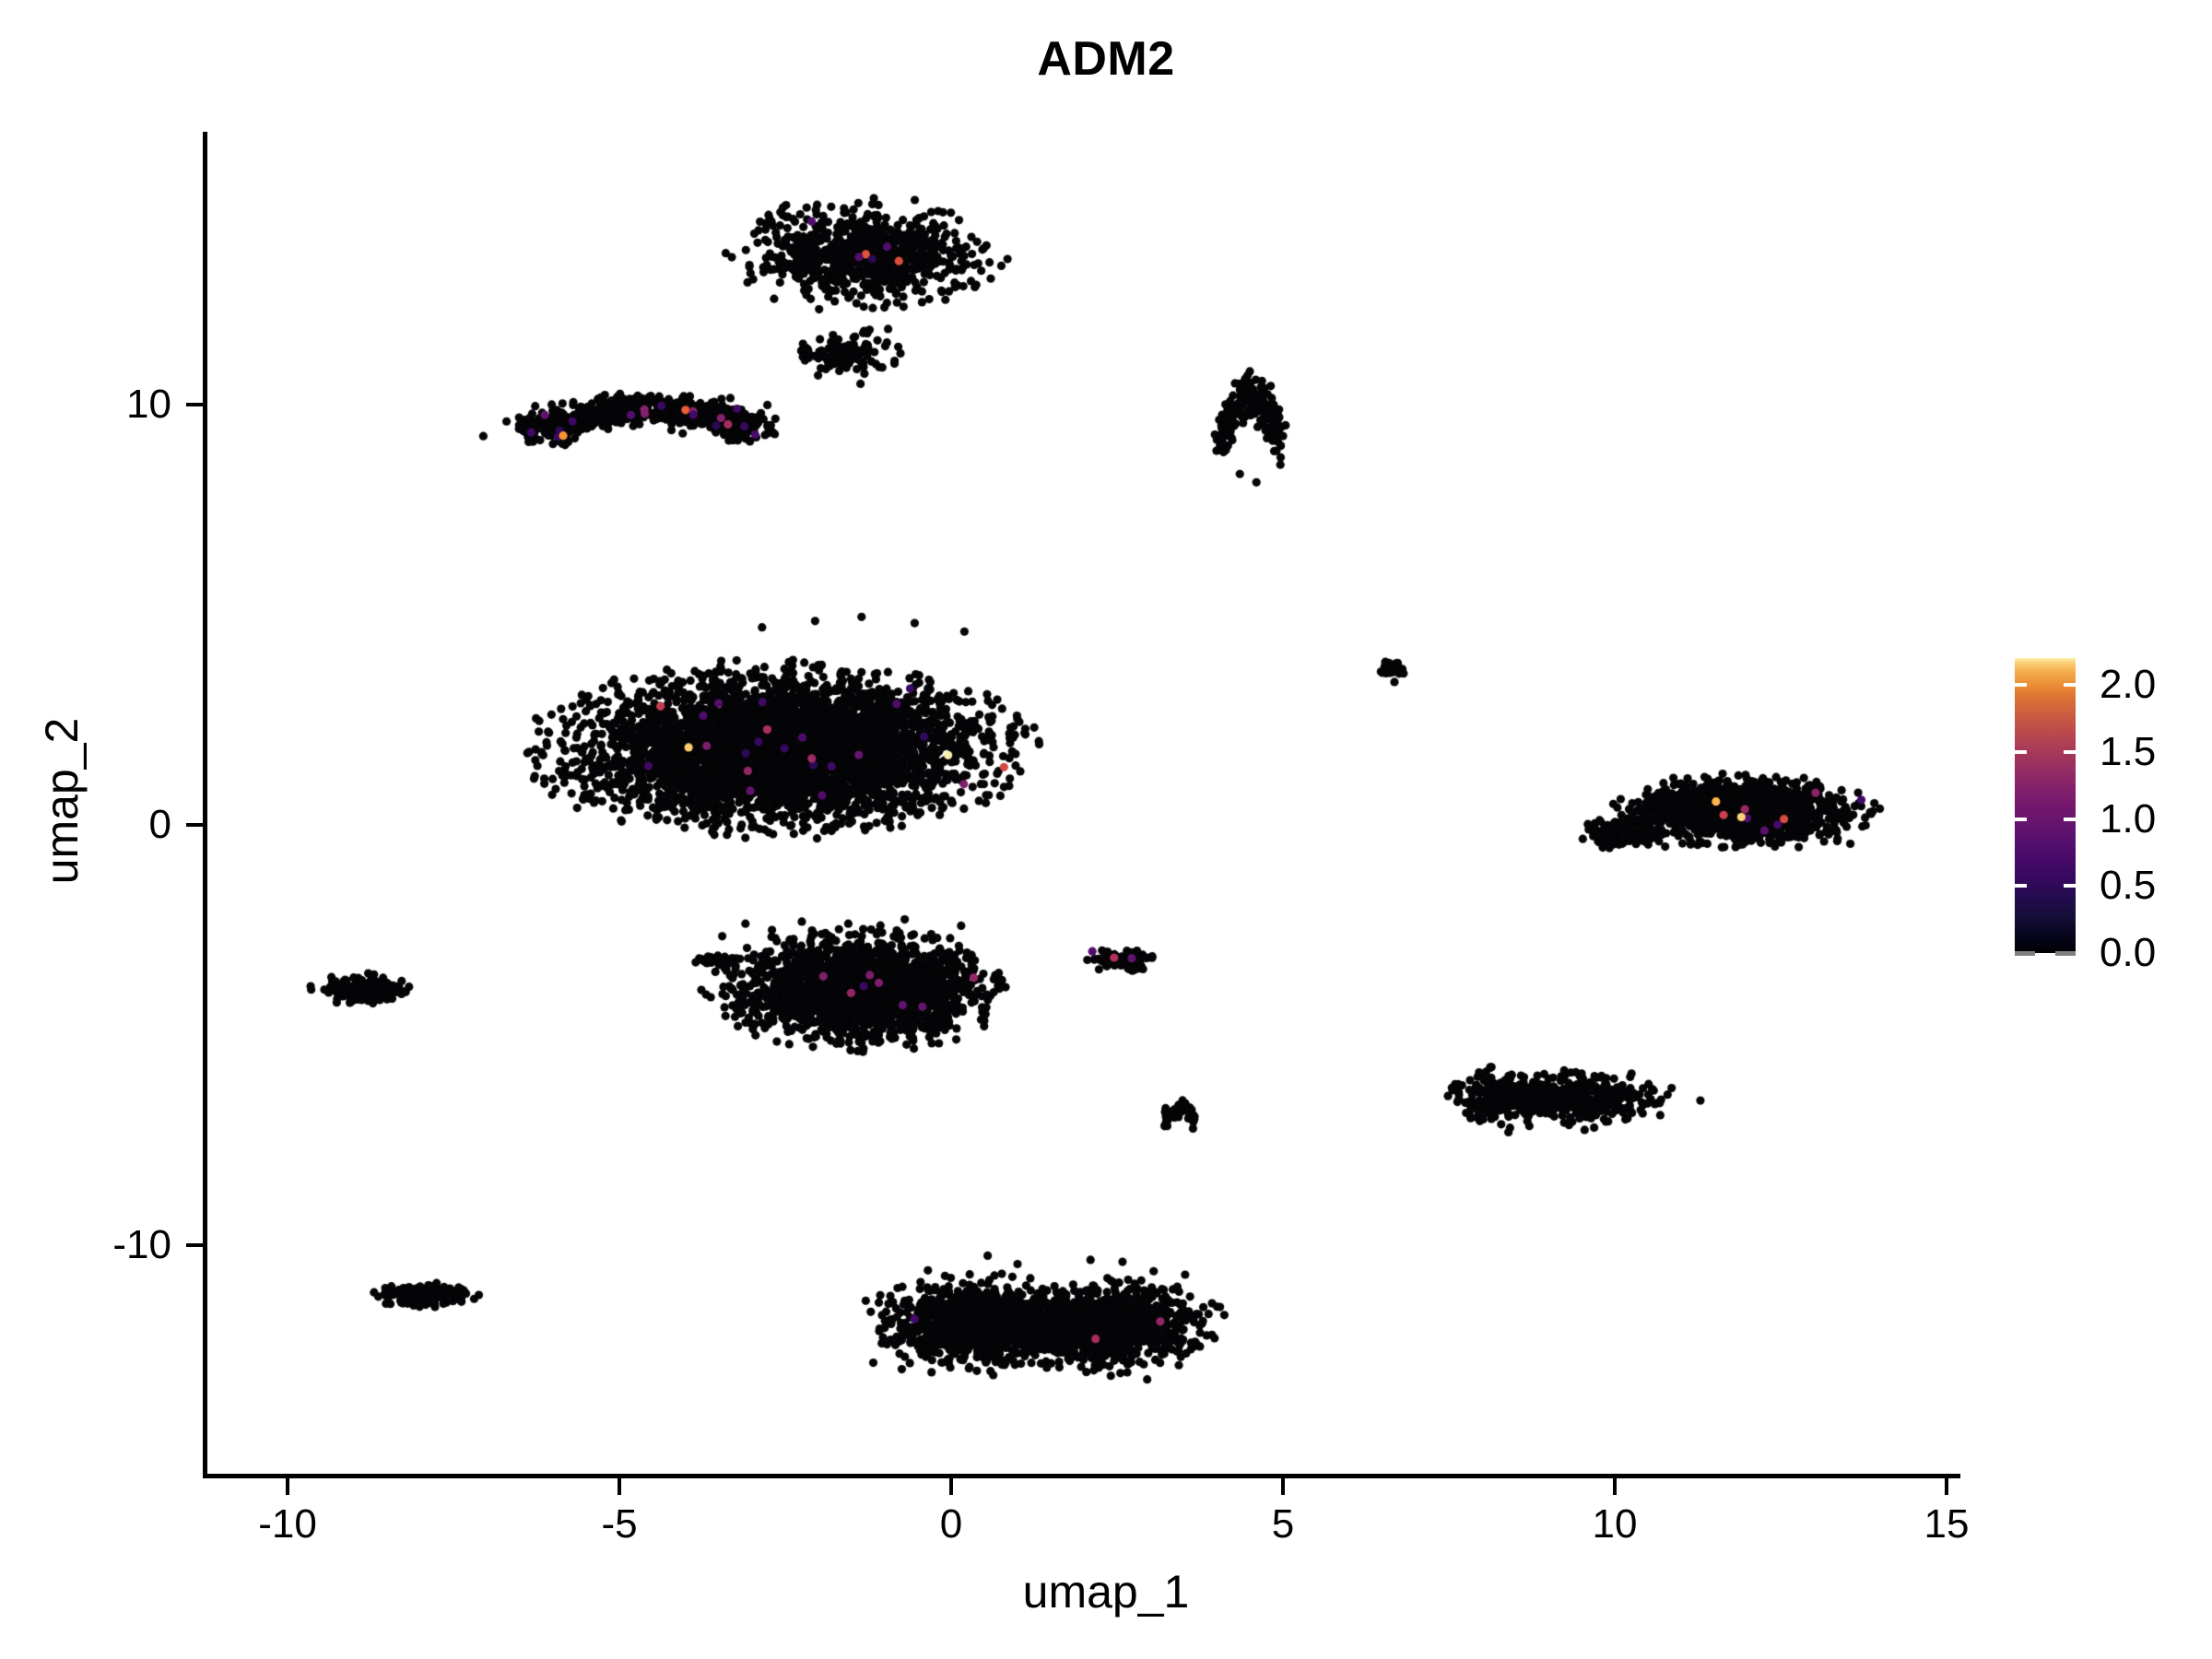 This screenshot has height=1659, width=2212. What do you see at coordinates (2128, 952) in the screenshot?
I see `colorbar-tick-label: 0.0` at bounding box center [2128, 952].